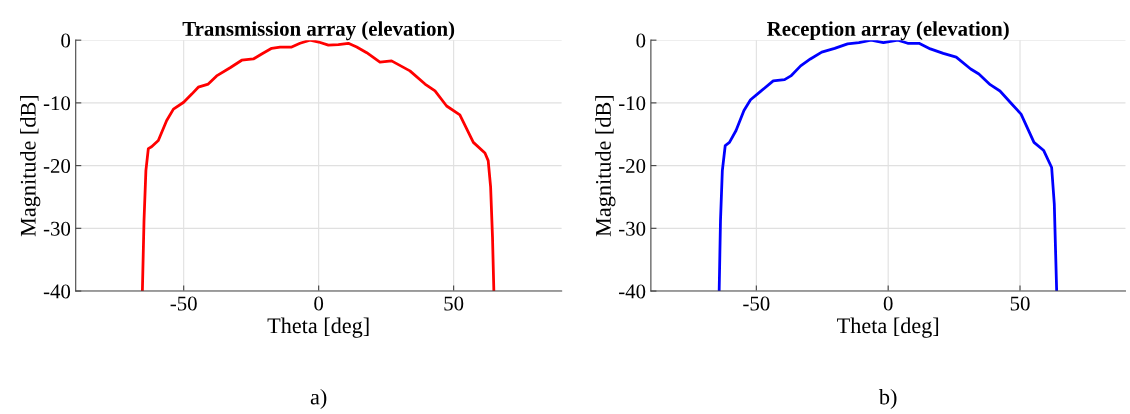 This screenshot has height=414, width=1130. Describe the element at coordinates (888, 31) in the screenshot. I see `chart-title: Reception array (elevation)` at that location.